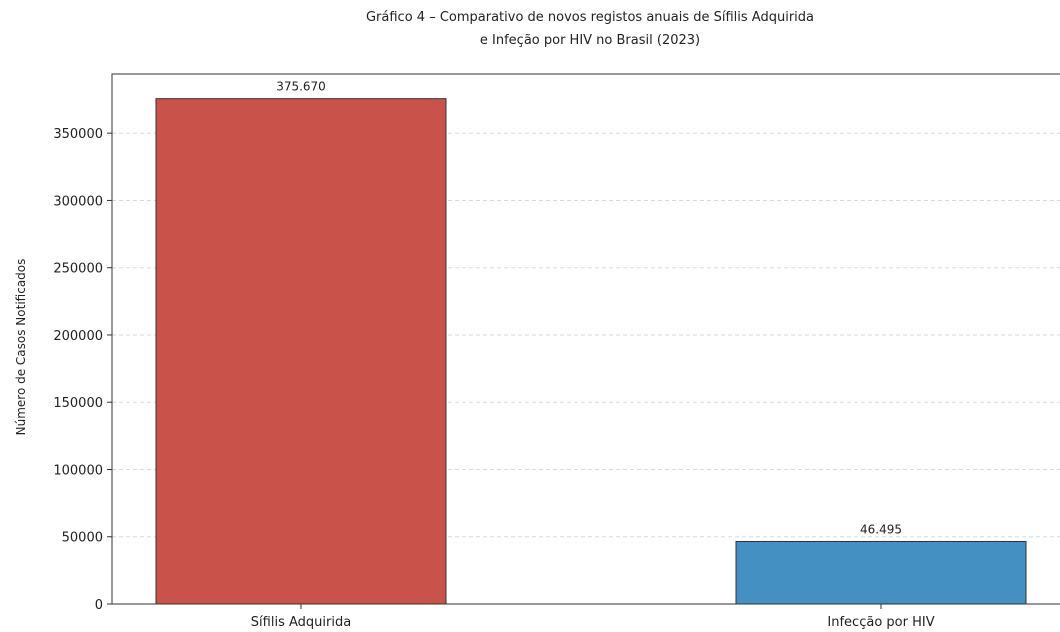 This screenshot has width=1060, height=632. I want to click on y-tick-label: 100000, so click(78, 470).